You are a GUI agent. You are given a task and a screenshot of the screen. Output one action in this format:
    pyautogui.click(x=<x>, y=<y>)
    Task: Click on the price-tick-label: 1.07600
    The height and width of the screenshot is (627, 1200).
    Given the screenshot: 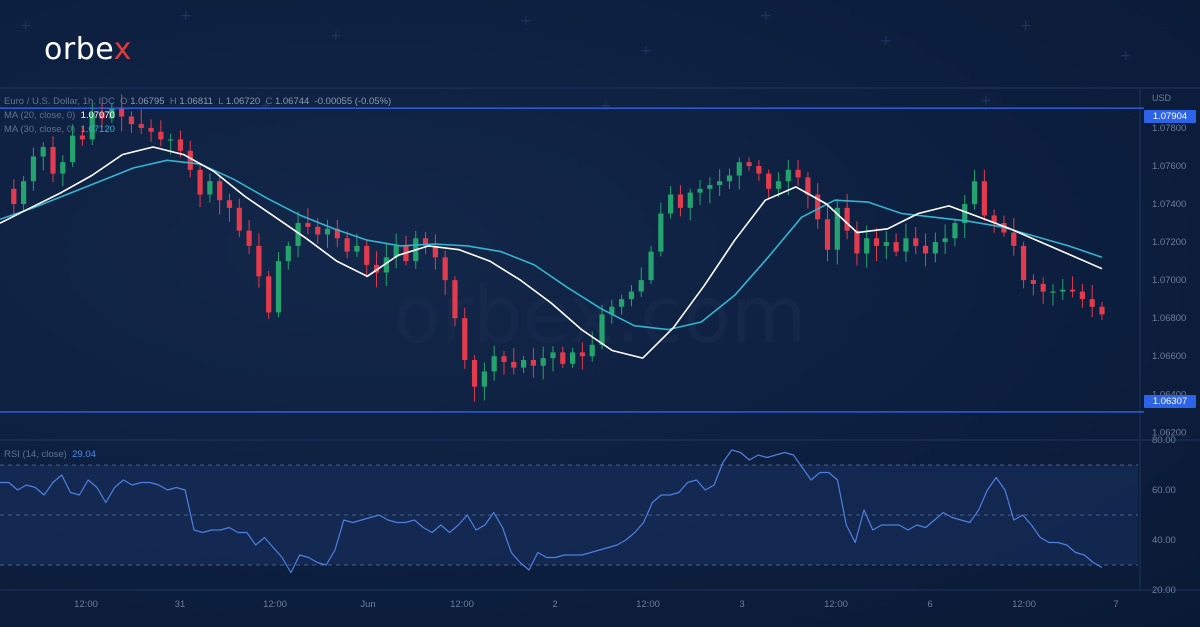 What is the action you would take?
    pyautogui.click(x=1169, y=166)
    